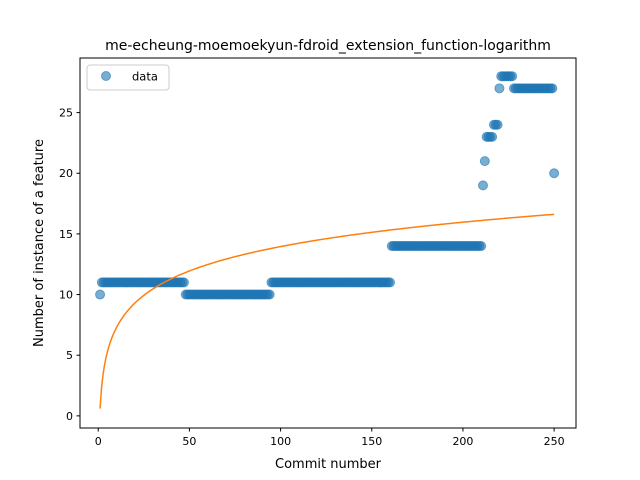  Describe the element at coordinates (66, 113) in the screenshot. I see `y-tick-label: 25` at that location.